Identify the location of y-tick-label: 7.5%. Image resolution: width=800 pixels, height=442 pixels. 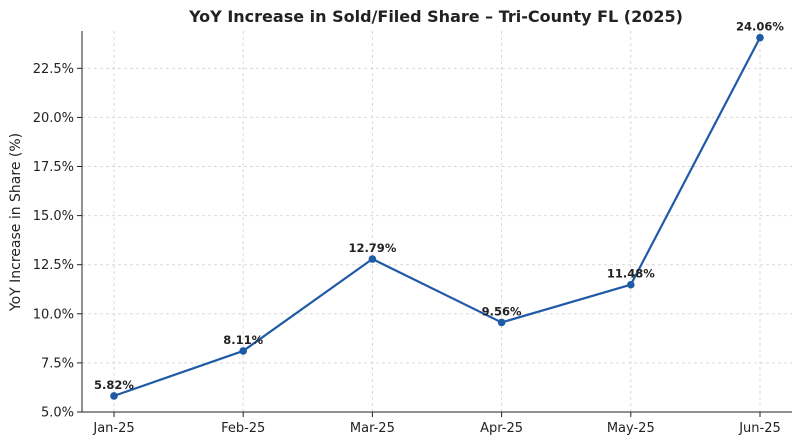
(57, 363).